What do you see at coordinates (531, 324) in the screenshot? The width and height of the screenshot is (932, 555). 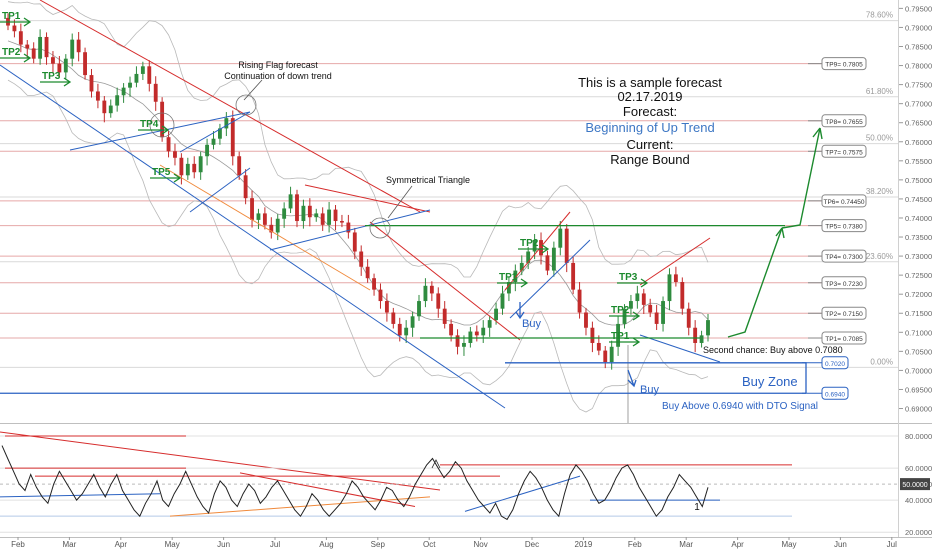 I see `buy-label-1: Buy` at bounding box center [531, 324].